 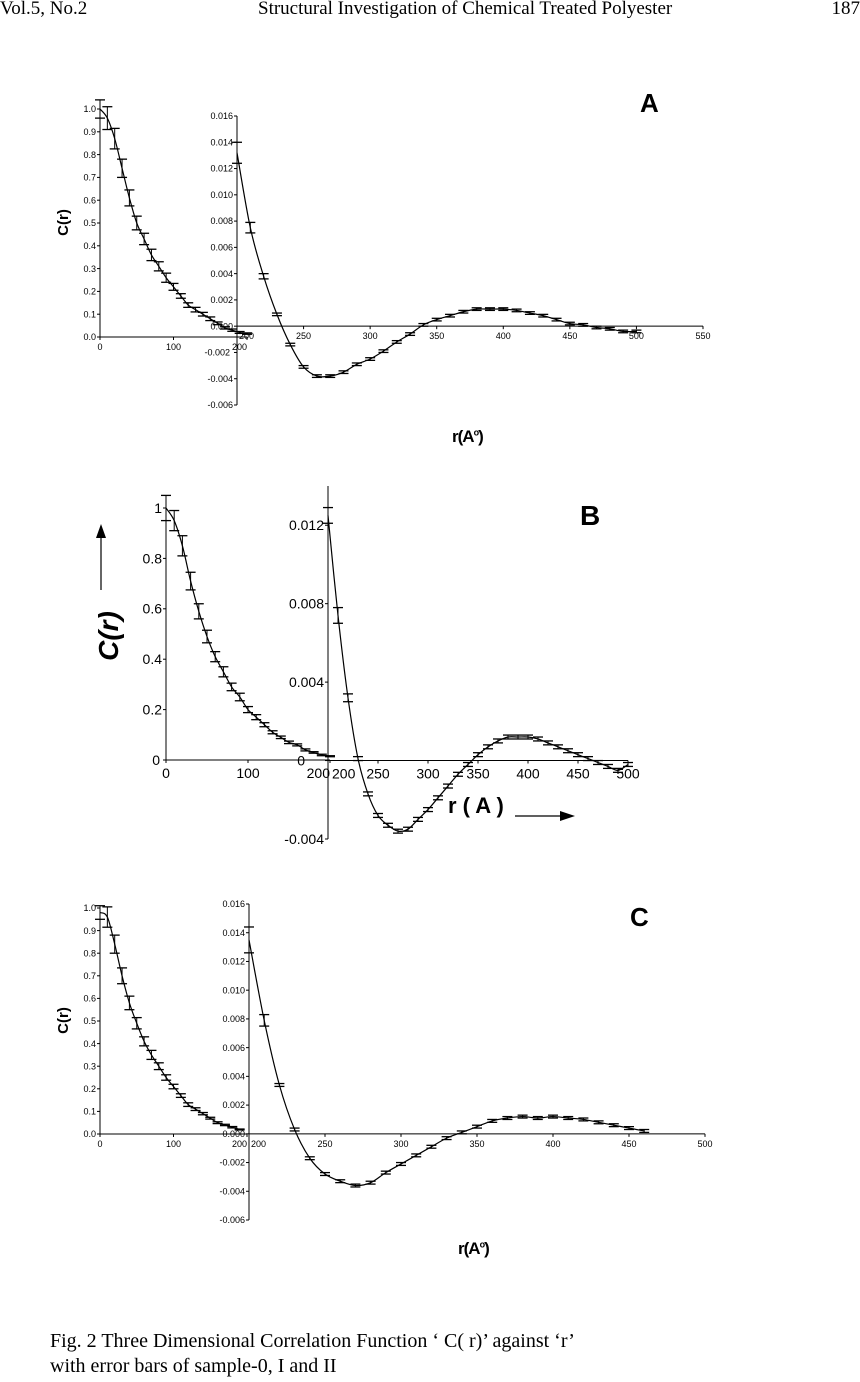 I want to click on c-main-x-tick-label: 200, so click(x=239, y=1144).